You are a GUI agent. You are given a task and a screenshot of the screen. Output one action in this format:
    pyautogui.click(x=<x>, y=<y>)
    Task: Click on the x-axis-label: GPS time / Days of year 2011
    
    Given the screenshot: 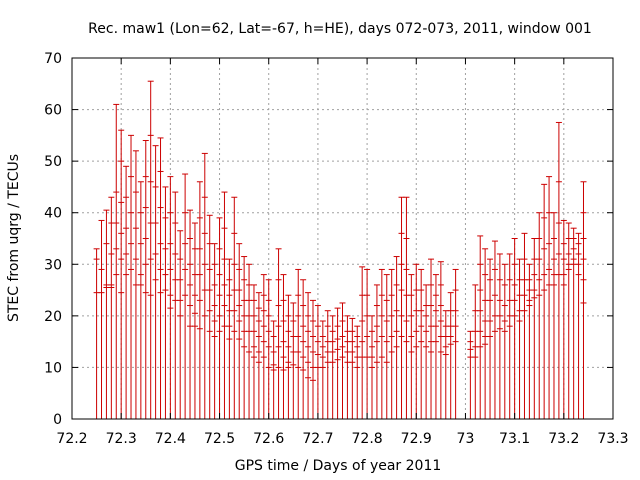 What is the action you would take?
    pyautogui.click(x=338, y=466)
    